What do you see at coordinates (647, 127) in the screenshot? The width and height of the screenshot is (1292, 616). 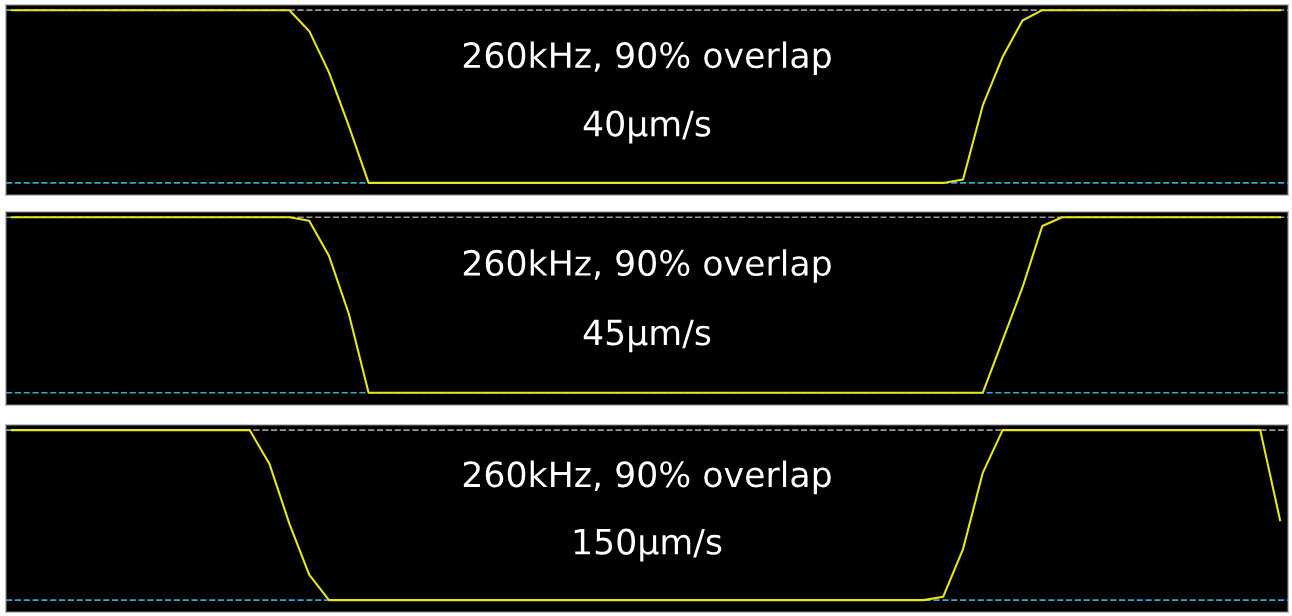 I see `annotation: 40μm/s` at bounding box center [647, 127].